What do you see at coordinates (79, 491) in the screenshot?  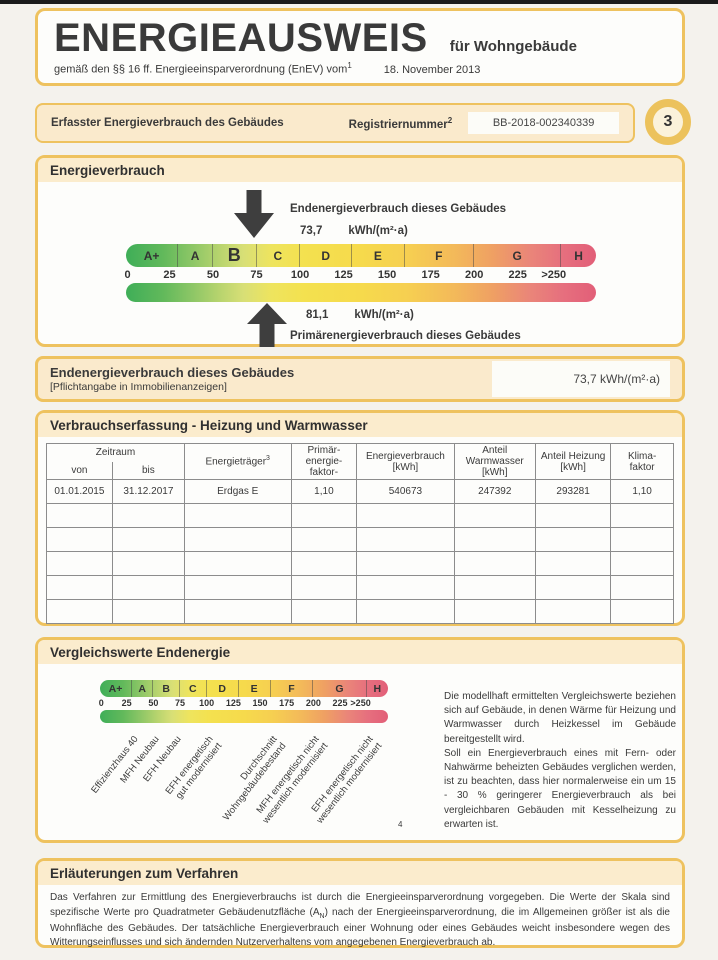 I see `table-cell: 01.01.2015` at bounding box center [79, 491].